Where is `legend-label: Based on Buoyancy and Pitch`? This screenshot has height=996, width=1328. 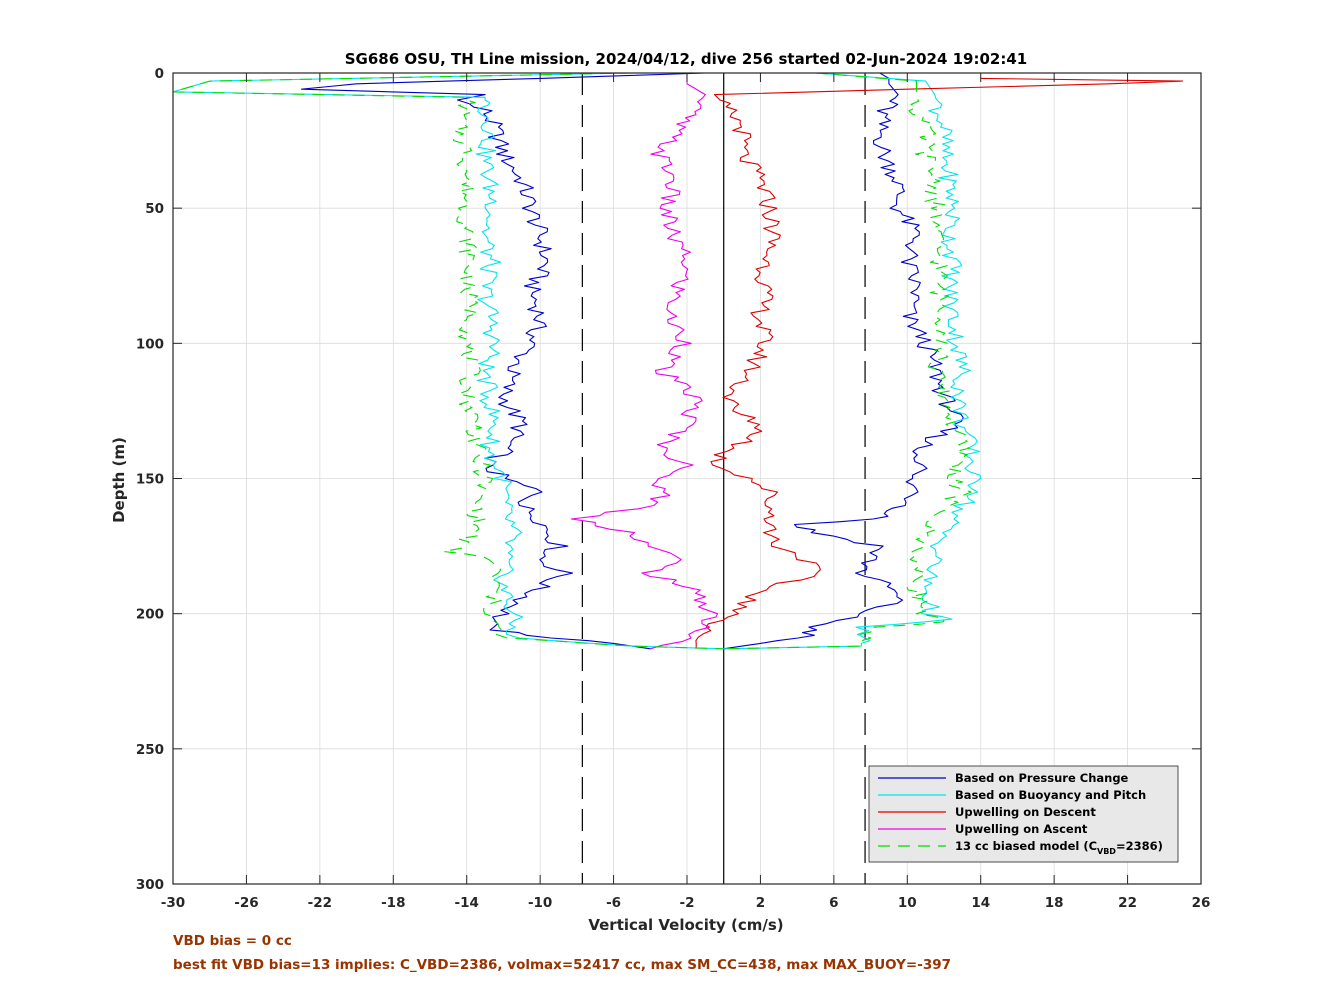 legend-label: Based on Buoyancy and Pitch is located at coordinates (1050, 795).